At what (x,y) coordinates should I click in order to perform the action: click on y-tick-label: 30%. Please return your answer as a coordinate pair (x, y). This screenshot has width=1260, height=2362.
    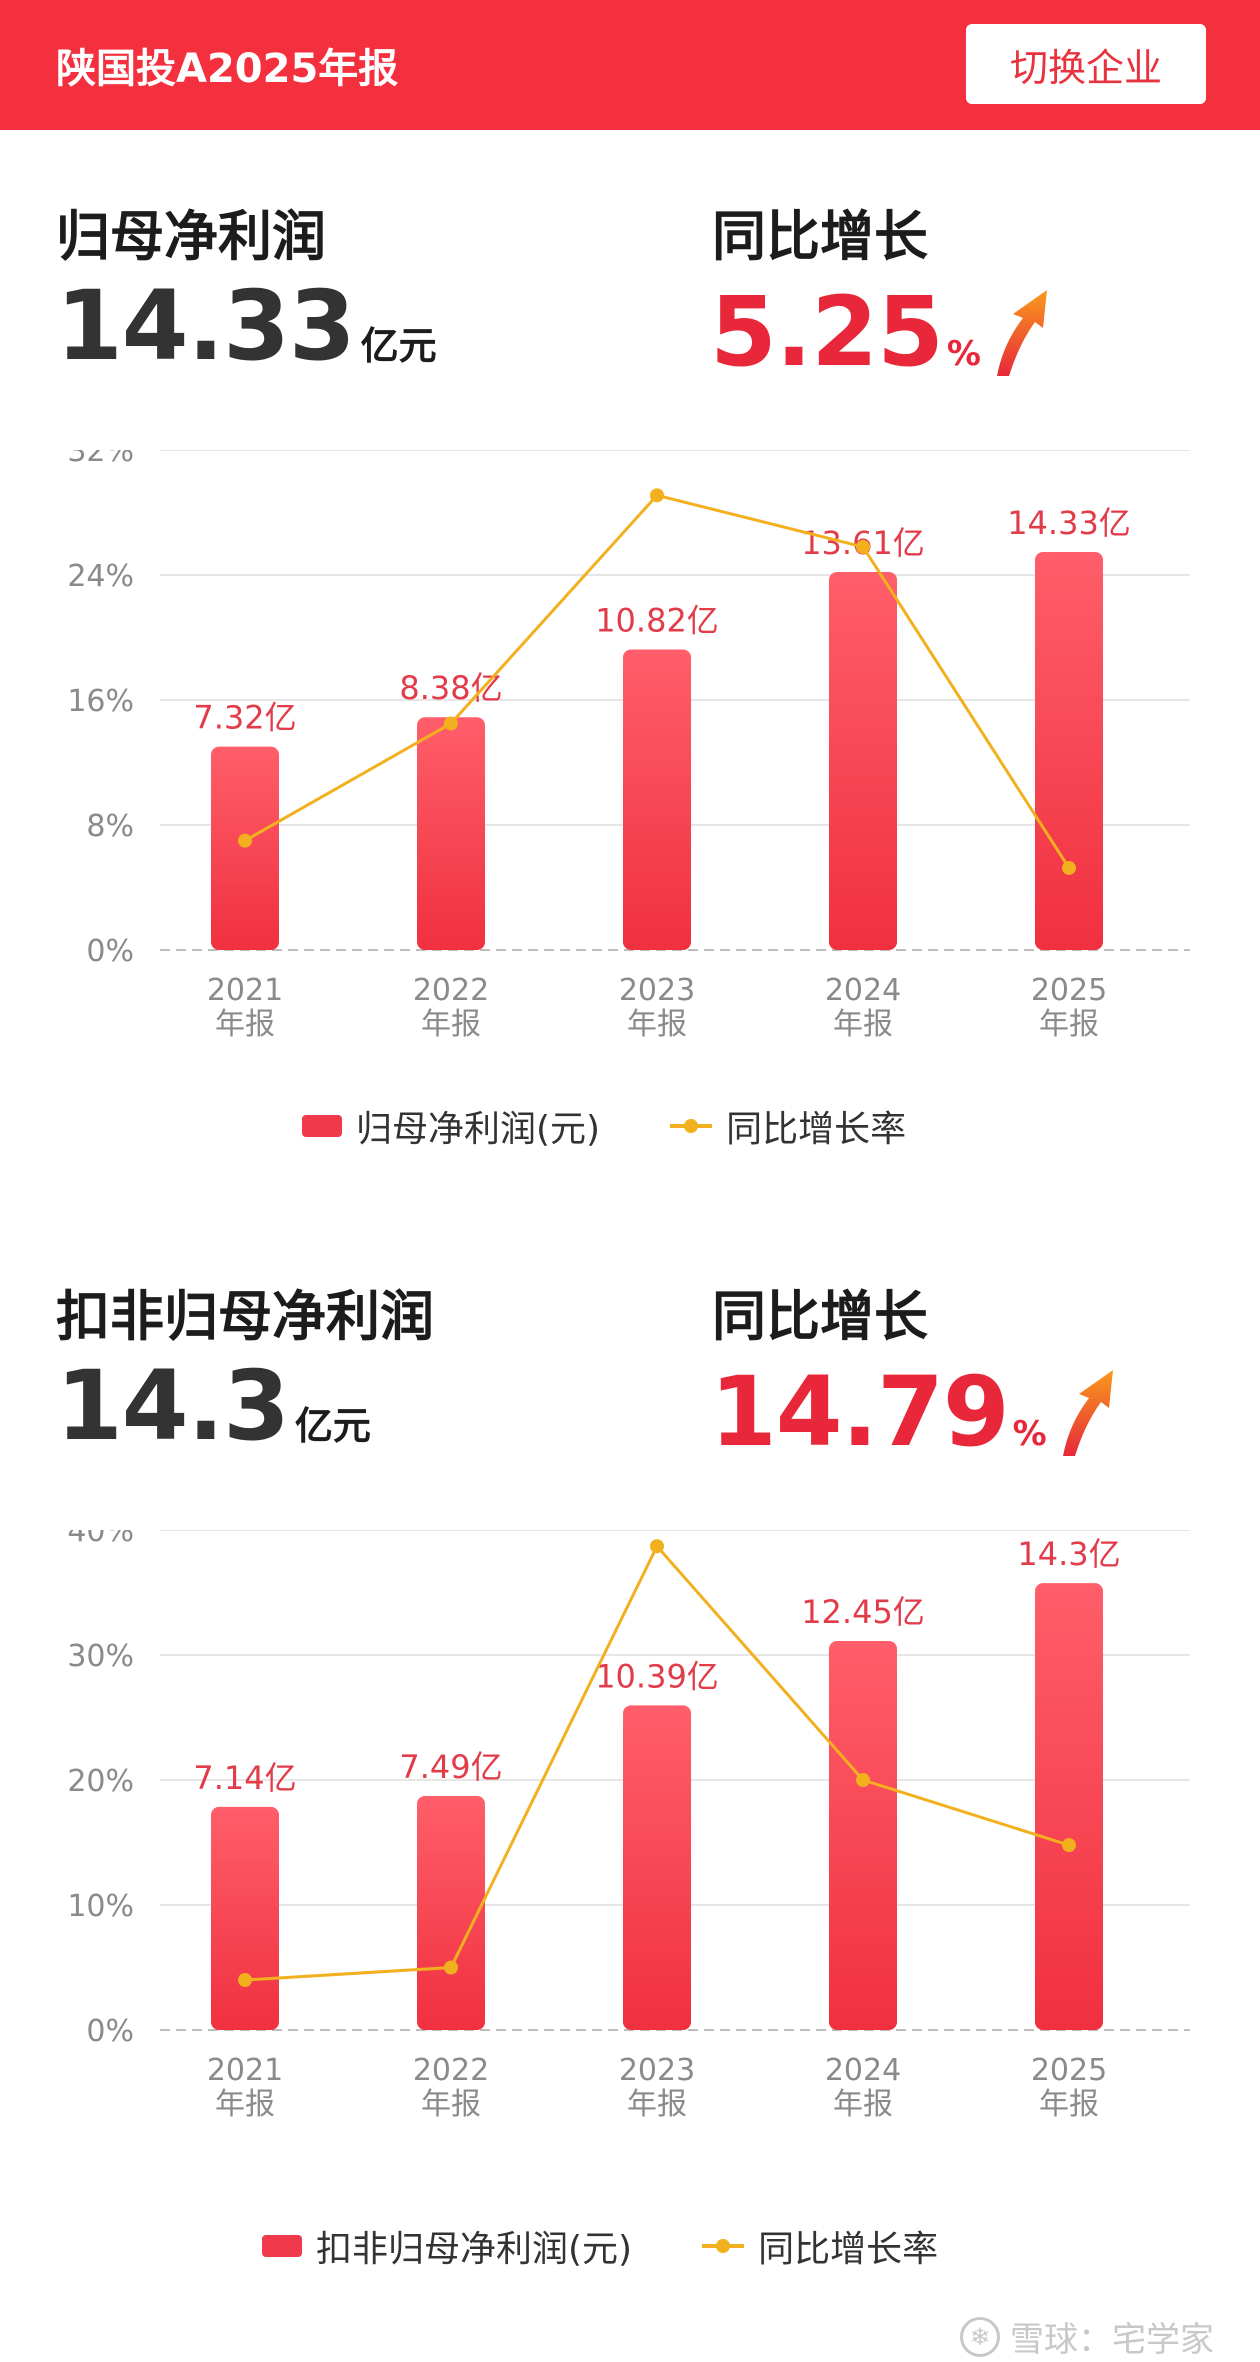
    Looking at the image, I should click on (100, 1656).